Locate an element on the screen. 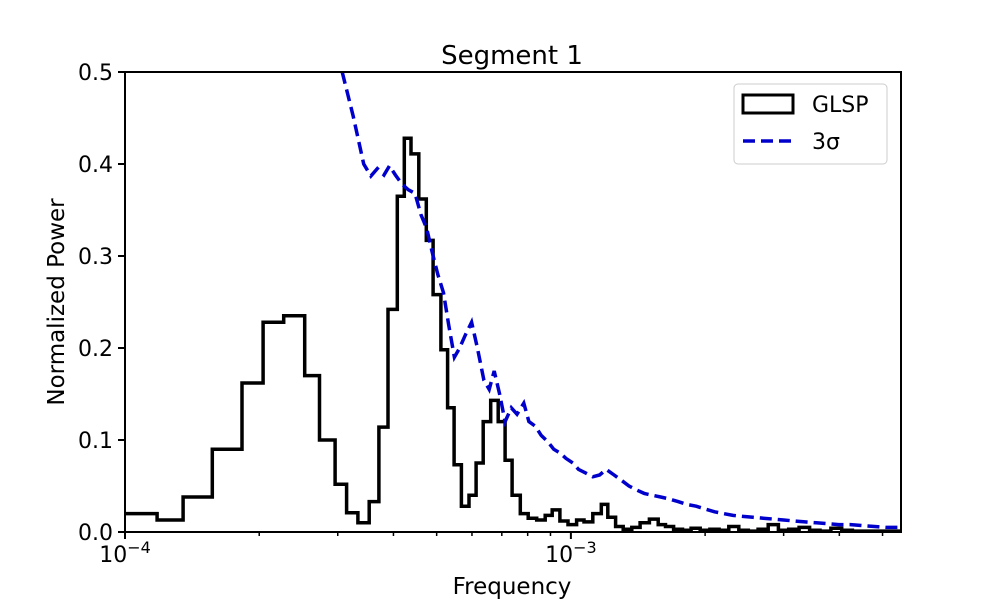 The width and height of the screenshot is (1000, 600). legend-box is located at coordinates (810, 124).